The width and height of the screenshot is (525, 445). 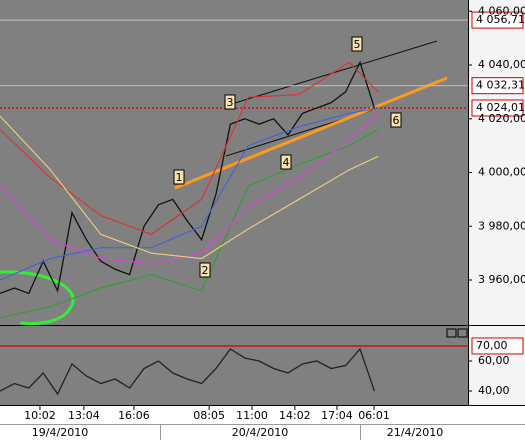 What do you see at coordinates (501, 10) in the screenshot?
I see `y-tick-label: 4 060,00` at bounding box center [501, 10].